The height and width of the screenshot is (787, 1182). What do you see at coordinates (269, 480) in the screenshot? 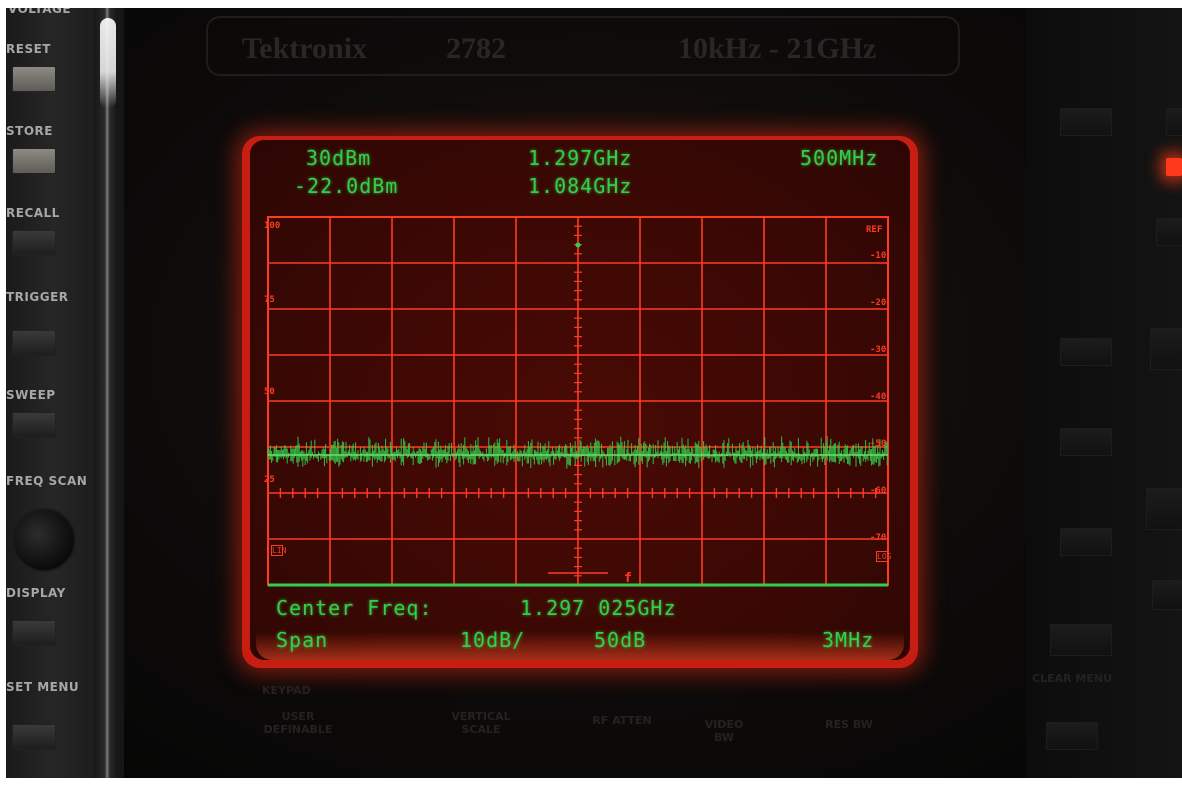
I see `grid-left-label-25: 25` at bounding box center [269, 480].